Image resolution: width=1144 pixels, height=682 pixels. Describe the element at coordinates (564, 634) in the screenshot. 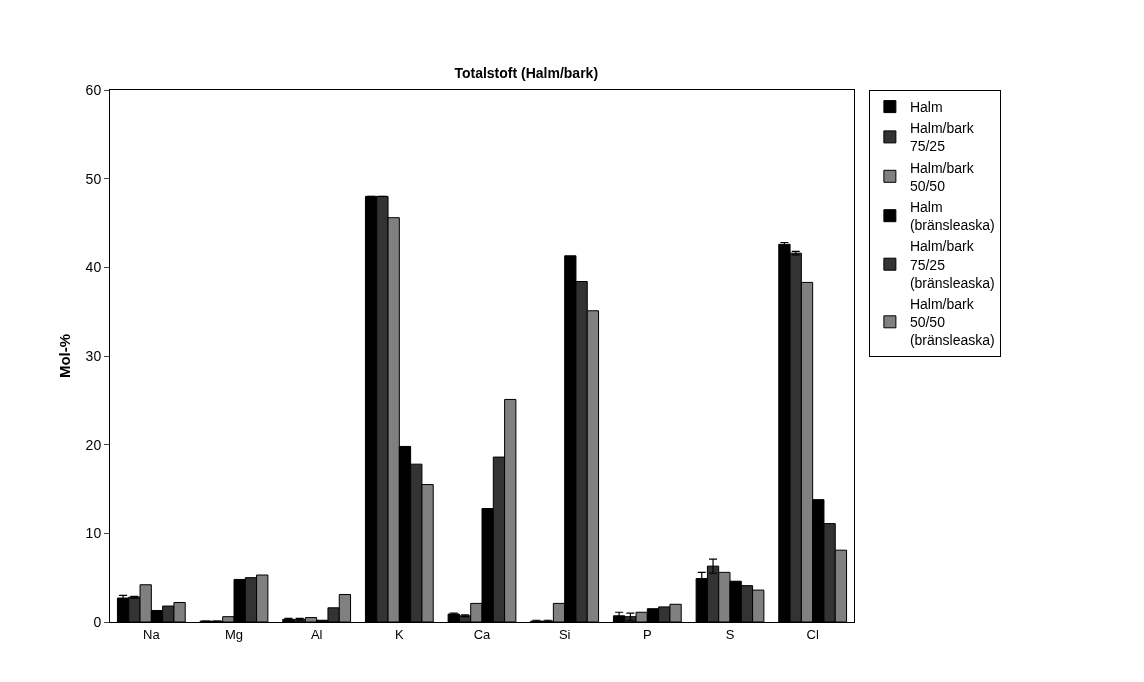

I see `x-tick-label: Si` at that location.